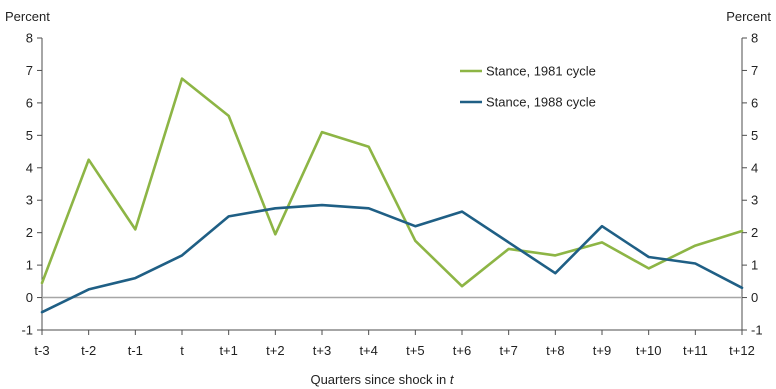  What do you see at coordinates (29, 200) in the screenshot?
I see `y-tick-label-left: 3` at bounding box center [29, 200].